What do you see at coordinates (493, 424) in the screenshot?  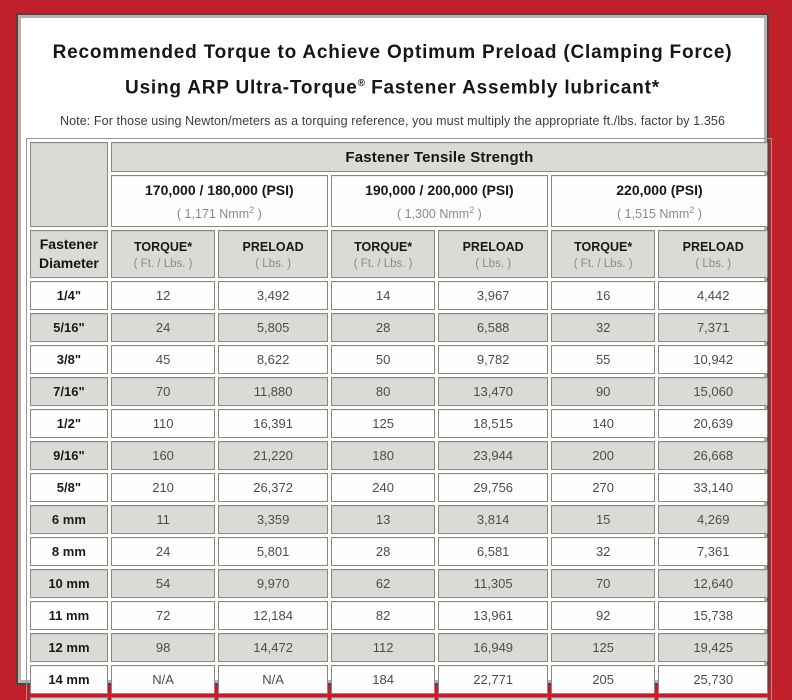 I see `preload-value-cell: 18,515` at bounding box center [493, 424].